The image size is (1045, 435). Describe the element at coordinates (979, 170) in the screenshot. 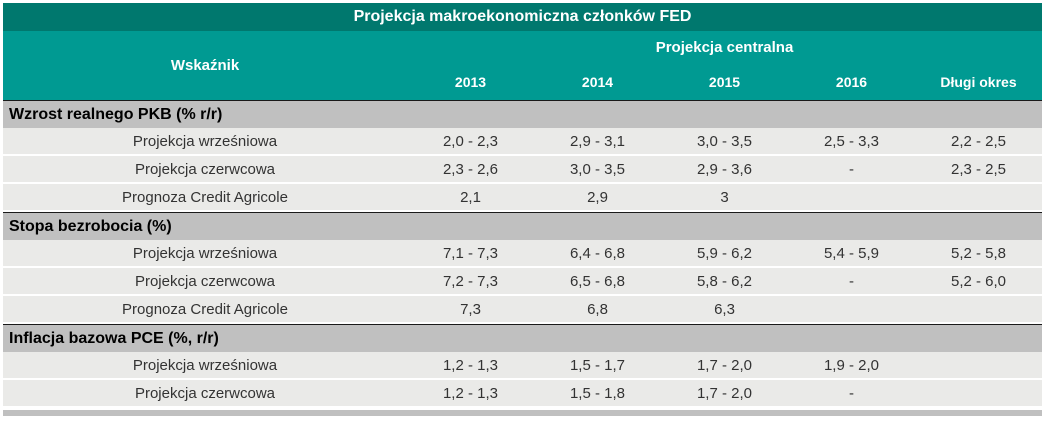

I see `cell-value: 2,3 - 2,5` at that location.